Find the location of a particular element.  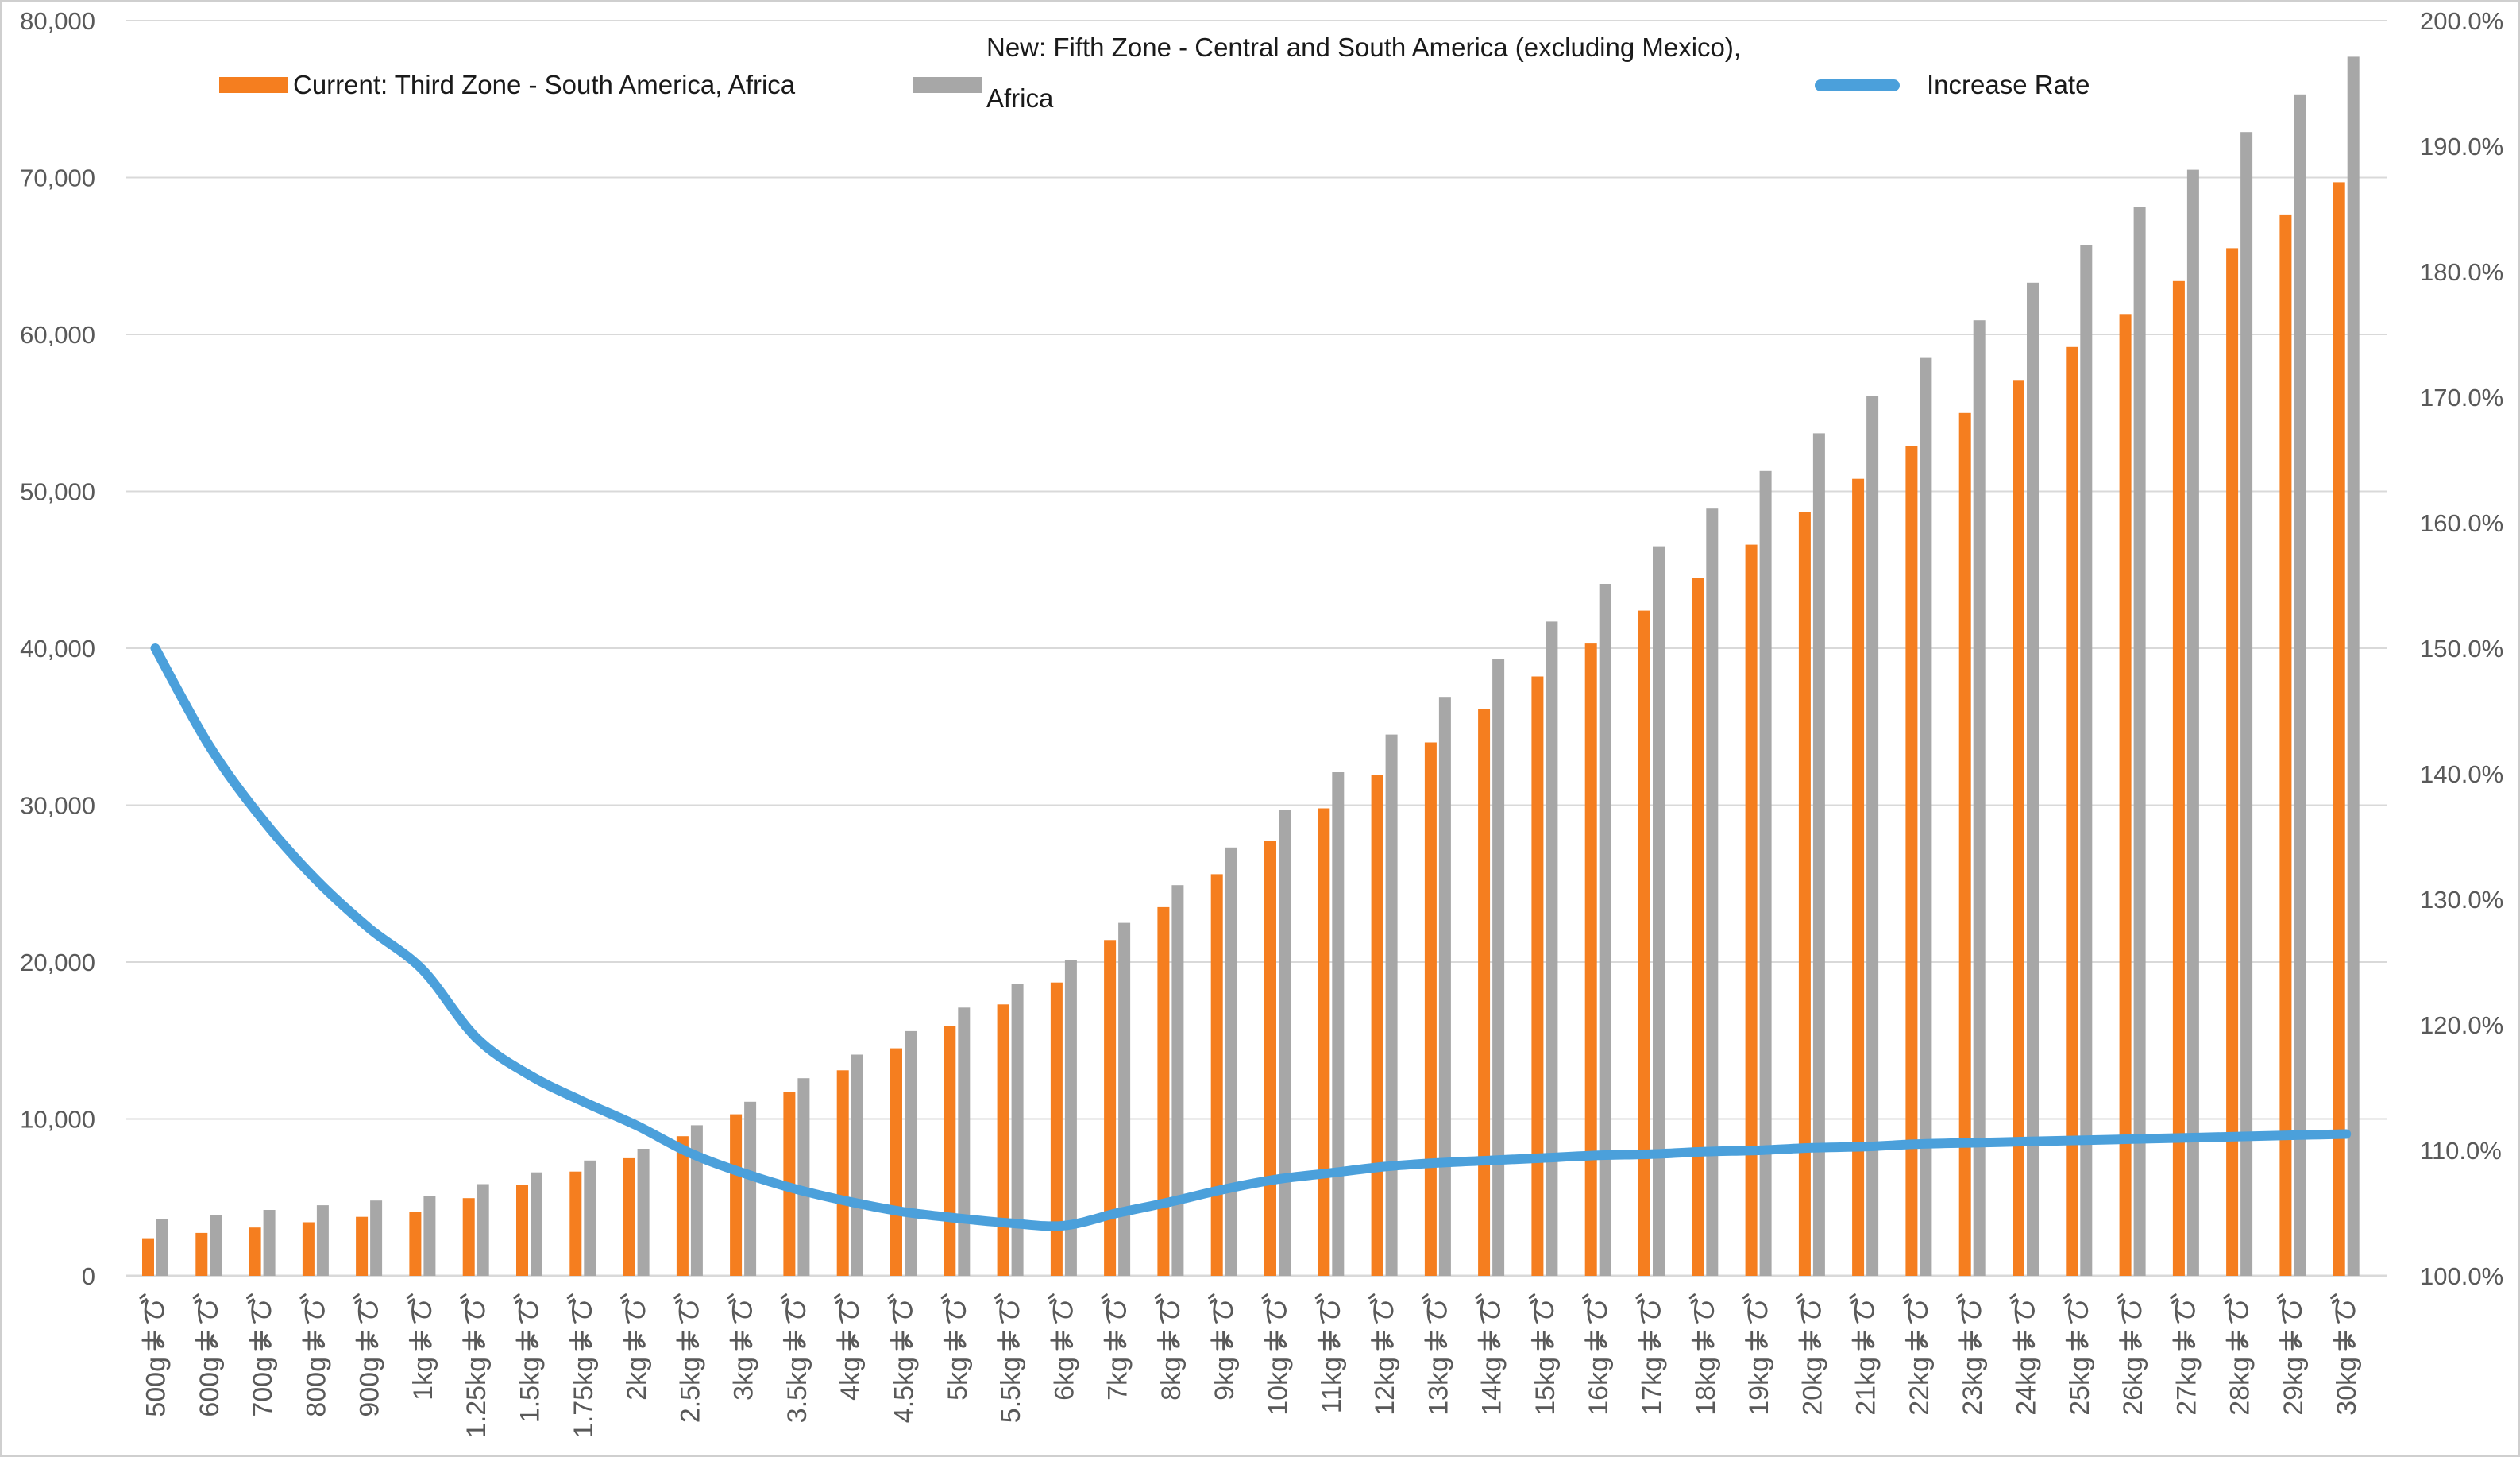

x-axis-label-text-32: 21kg is located at coordinates (1866, 1386).